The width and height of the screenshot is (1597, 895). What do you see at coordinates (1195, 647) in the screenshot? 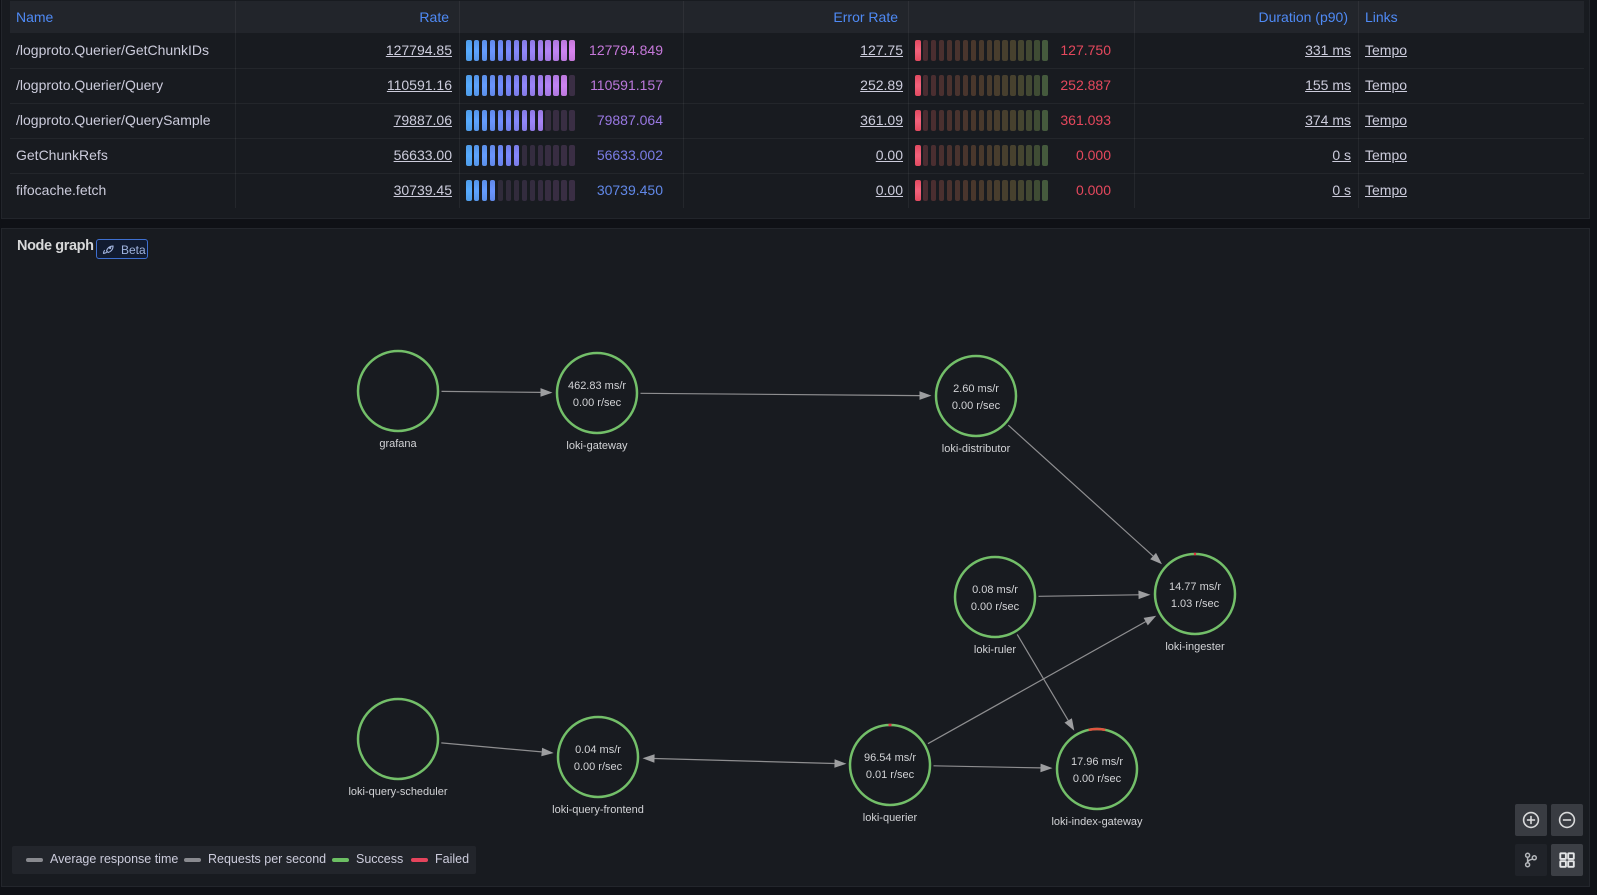
I see `svg-text: loki-ingester` at bounding box center [1195, 647].